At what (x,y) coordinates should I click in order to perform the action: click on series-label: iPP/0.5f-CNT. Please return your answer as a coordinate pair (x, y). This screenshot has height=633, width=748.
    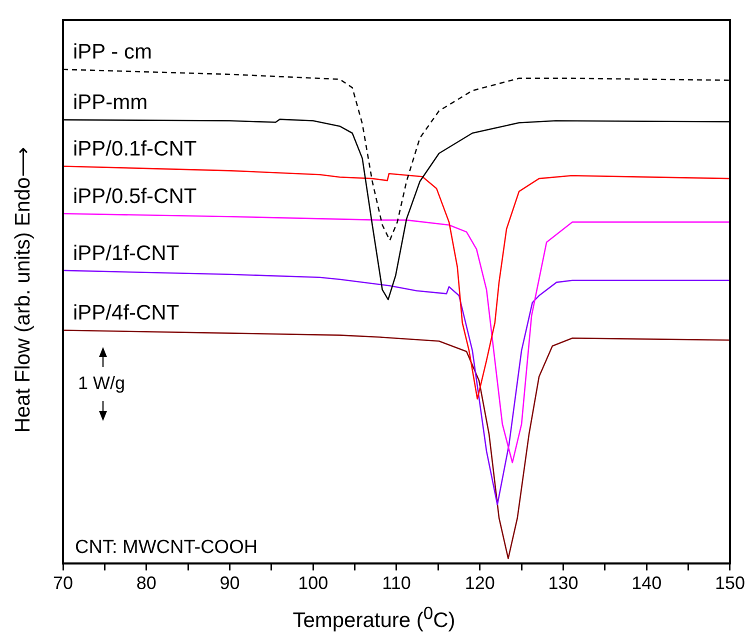
    Looking at the image, I should click on (135, 196).